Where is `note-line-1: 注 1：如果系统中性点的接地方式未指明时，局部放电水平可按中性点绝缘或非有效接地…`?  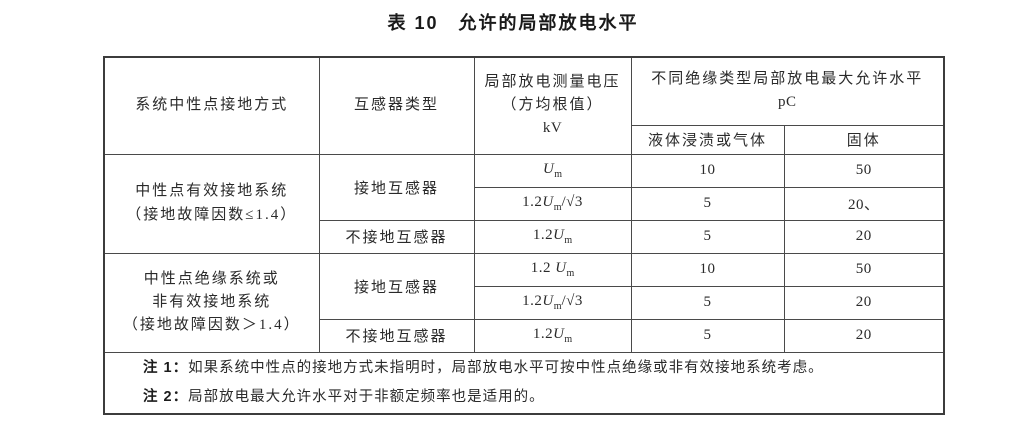 note-line-1: 注 1：如果系统中性点的接地方式未指明时，局部放电水平可按中性点绝缘或非有效接地… is located at coordinates (543, 368).